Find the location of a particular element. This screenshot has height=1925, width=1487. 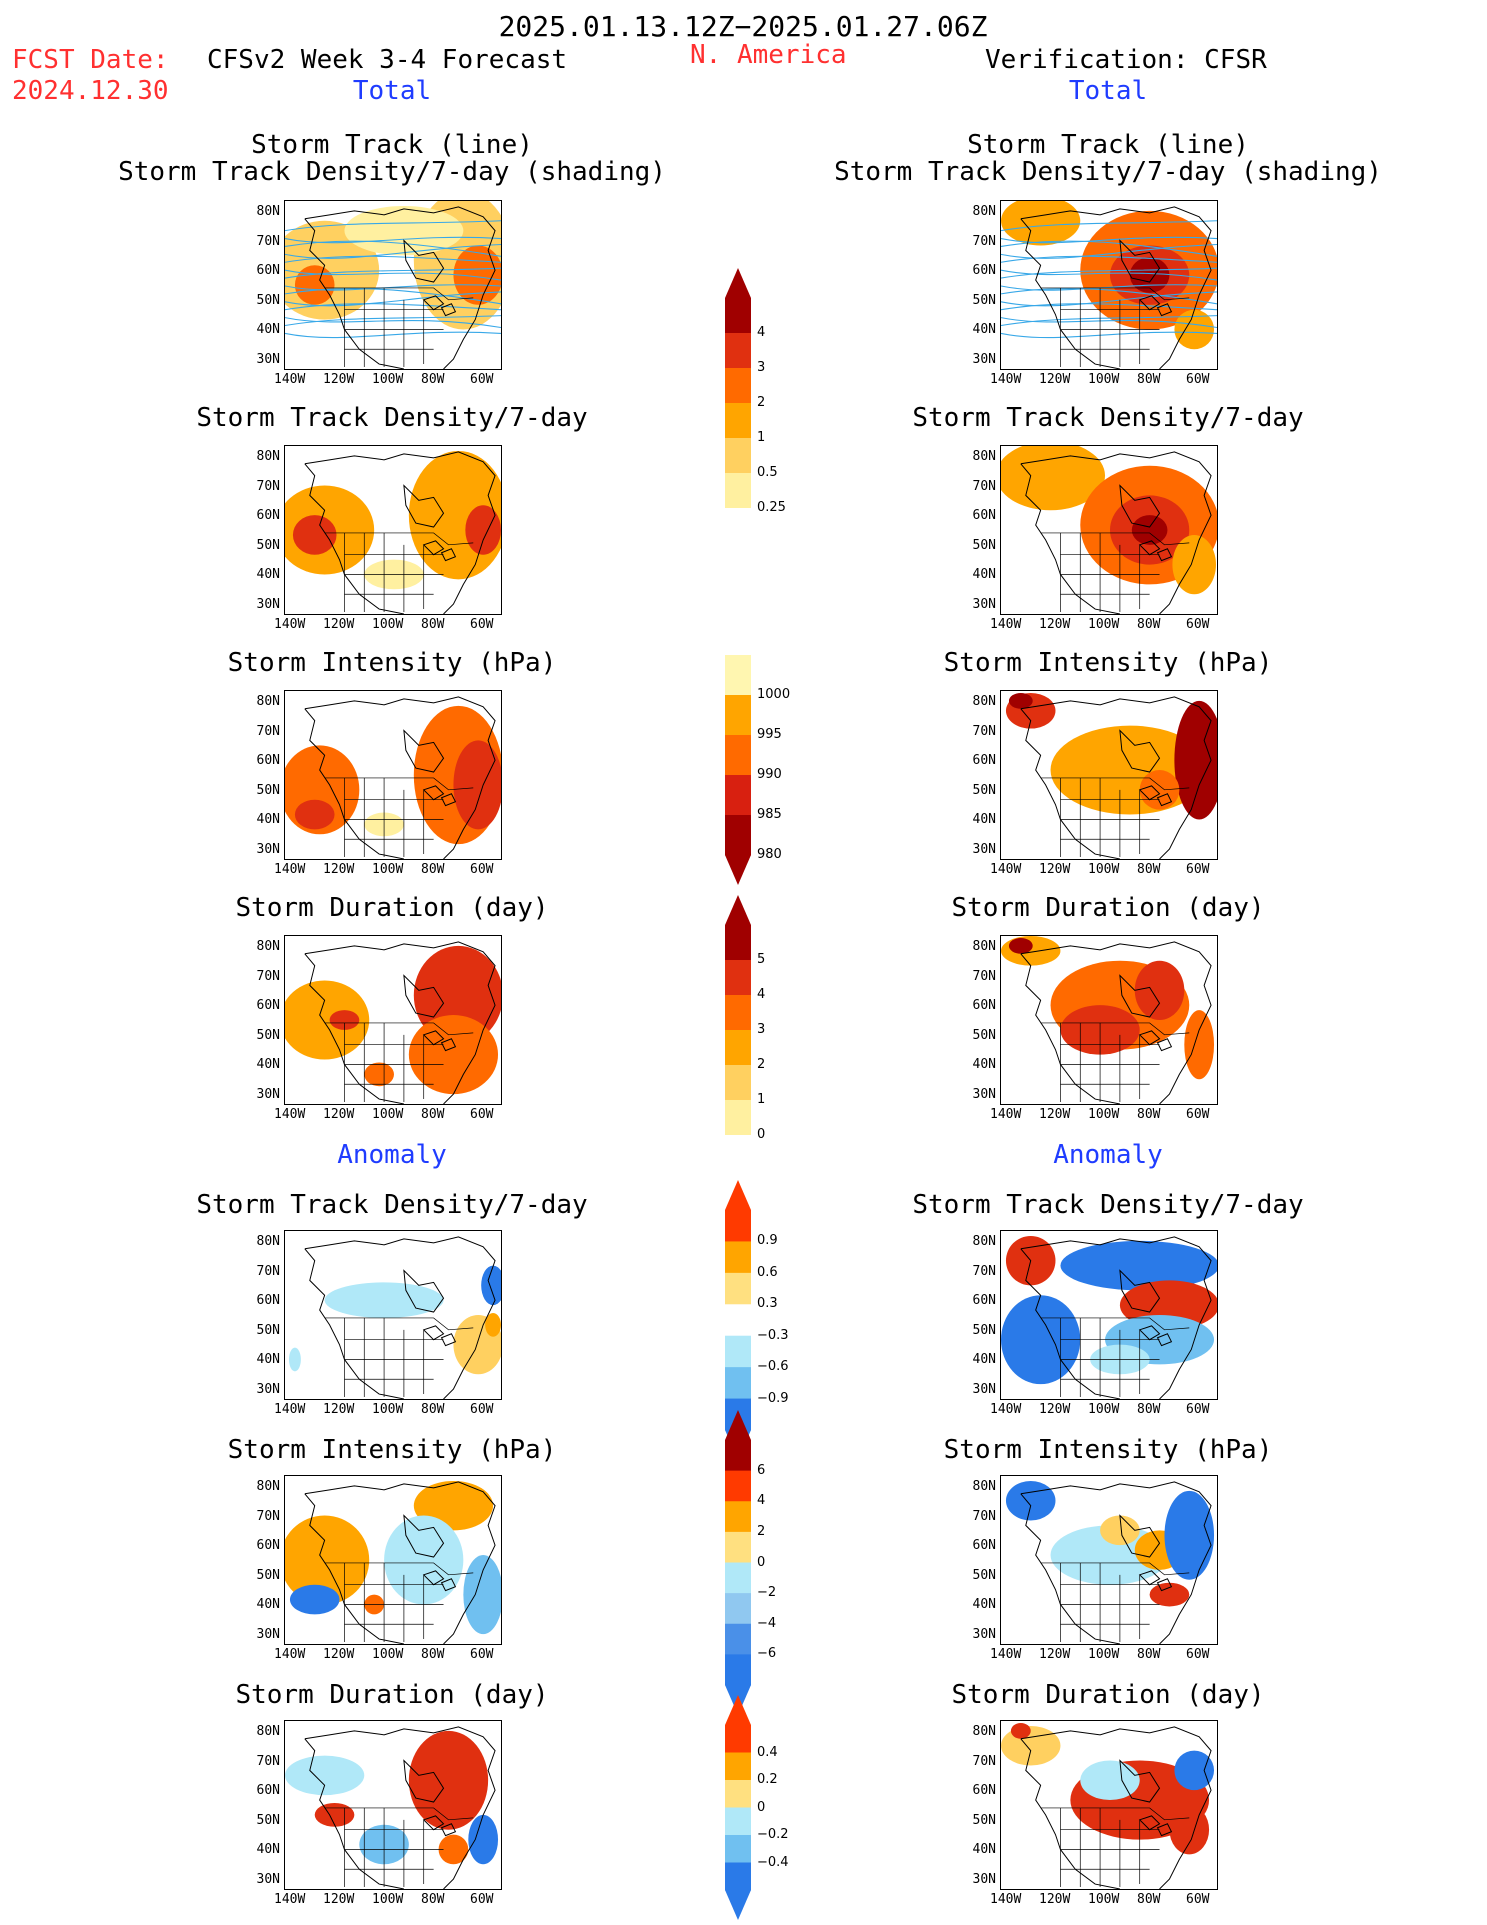

colorbar-tick-label: 0.4 is located at coordinates (767, 1752).